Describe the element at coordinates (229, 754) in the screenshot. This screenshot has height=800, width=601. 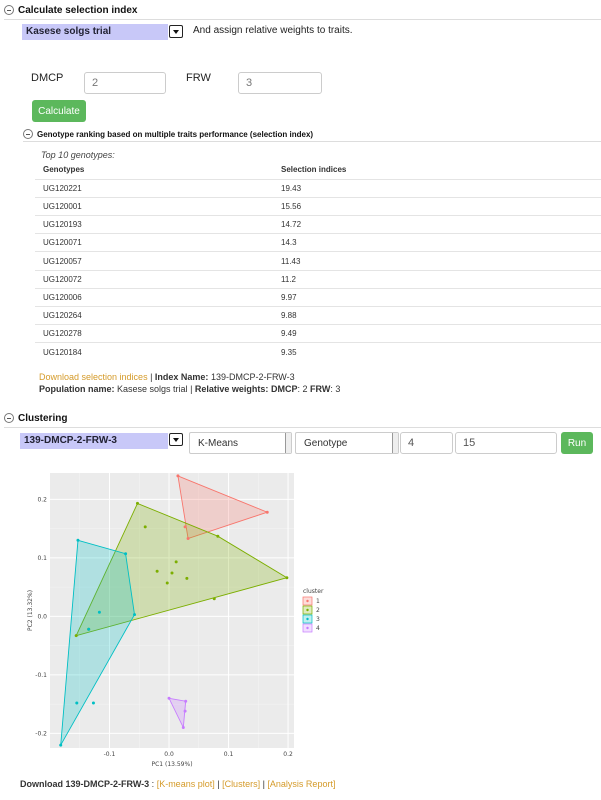
I see `x-tick-label: 0.1` at that location.